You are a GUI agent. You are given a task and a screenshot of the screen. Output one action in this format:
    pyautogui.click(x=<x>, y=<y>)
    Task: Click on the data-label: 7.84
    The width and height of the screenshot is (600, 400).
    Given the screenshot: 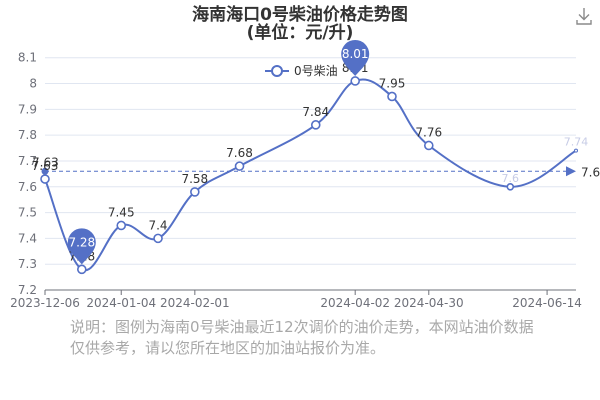 What is the action you would take?
    pyautogui.click(x=315, y=112)
    